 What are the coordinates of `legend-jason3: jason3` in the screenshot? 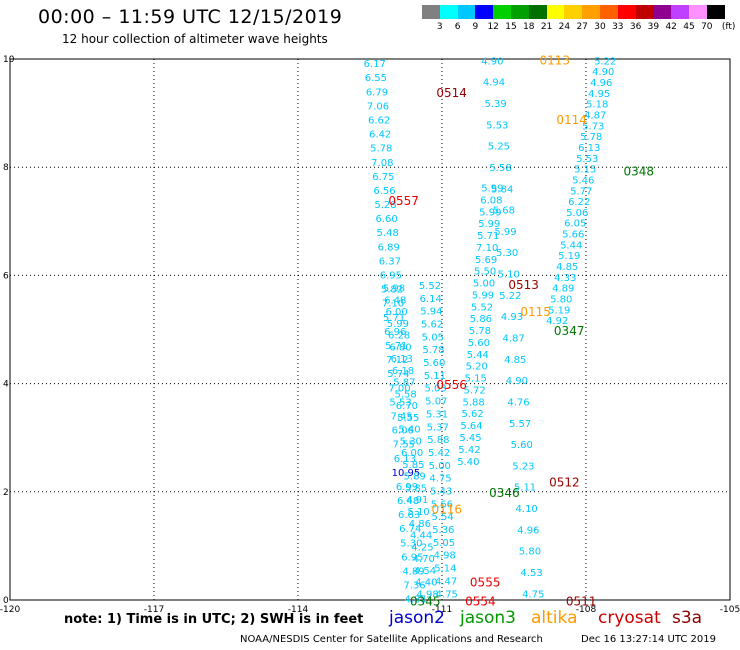 It's located at (488, 618).